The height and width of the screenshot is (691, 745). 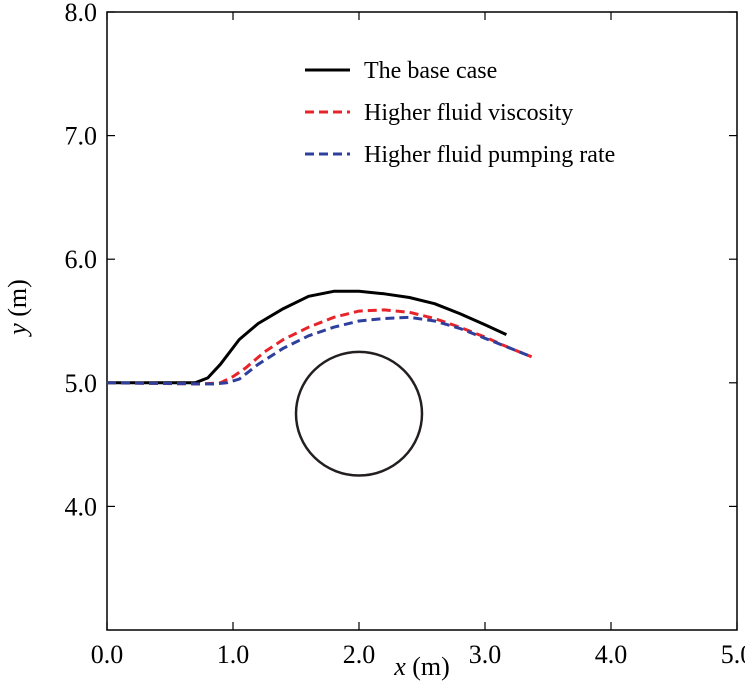 I want to click on x-tick-label: 3.0, so click(x=485, y=654).